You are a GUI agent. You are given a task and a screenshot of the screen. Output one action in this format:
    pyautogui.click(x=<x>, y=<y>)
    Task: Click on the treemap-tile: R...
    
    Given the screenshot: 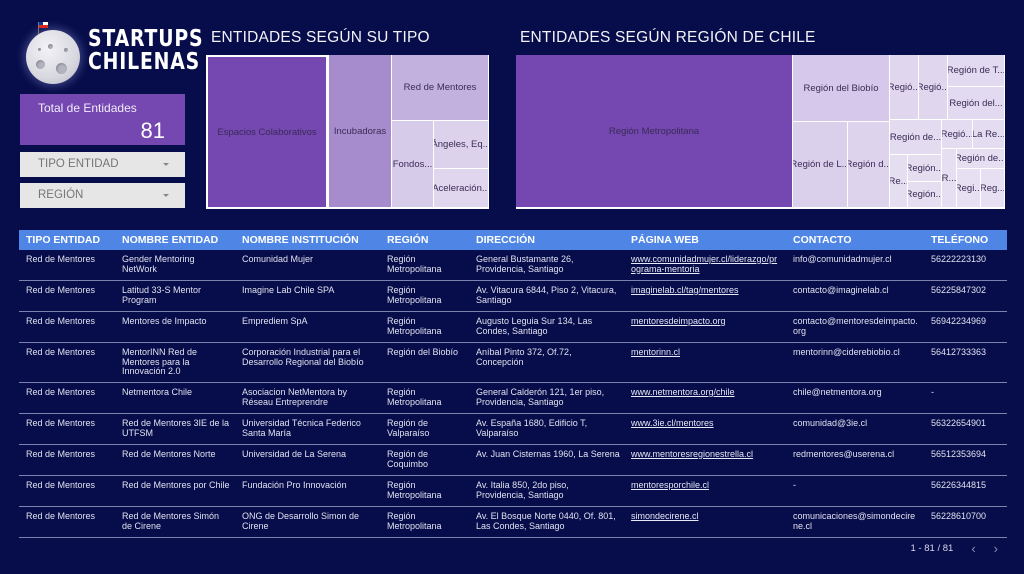 What is the action you would take?
    pyautogui.click(x=949, y=178)
    